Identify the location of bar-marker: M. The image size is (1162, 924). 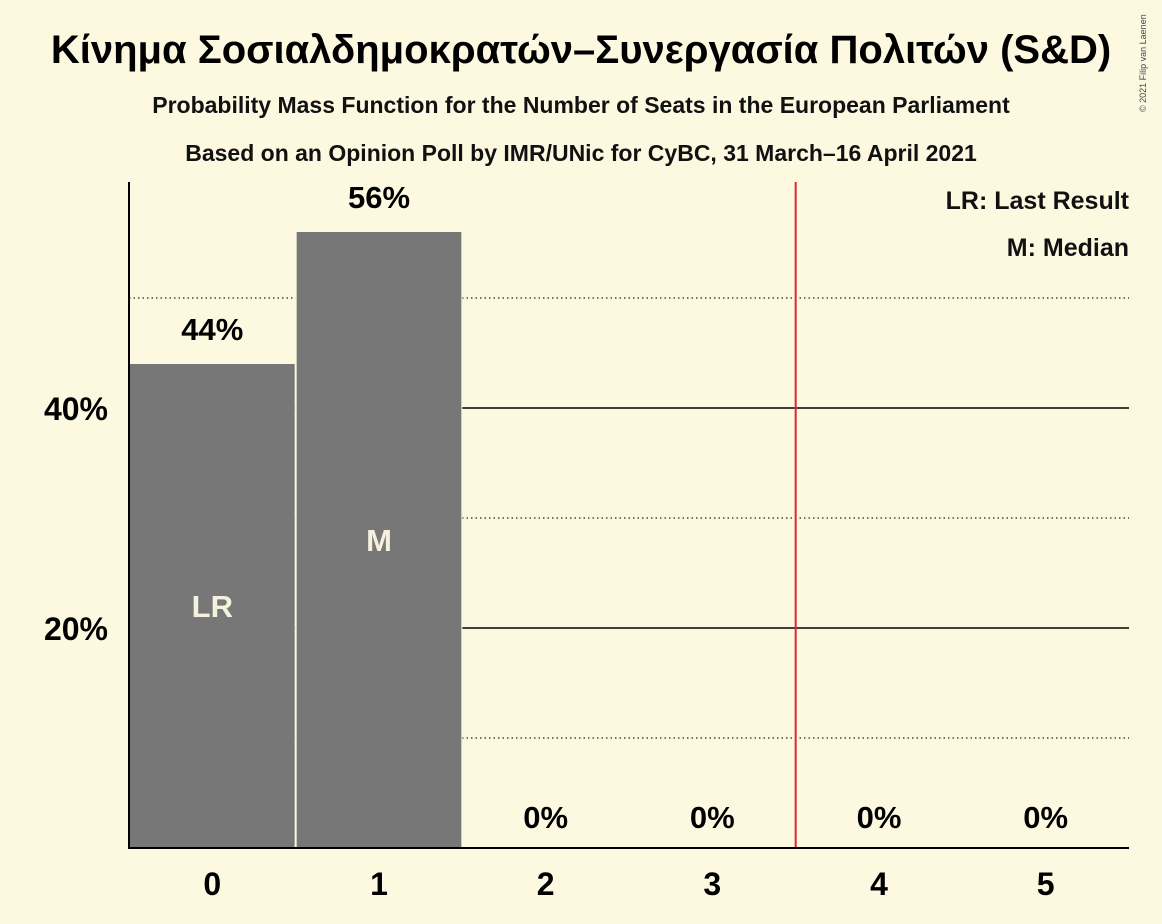
(379, 540).